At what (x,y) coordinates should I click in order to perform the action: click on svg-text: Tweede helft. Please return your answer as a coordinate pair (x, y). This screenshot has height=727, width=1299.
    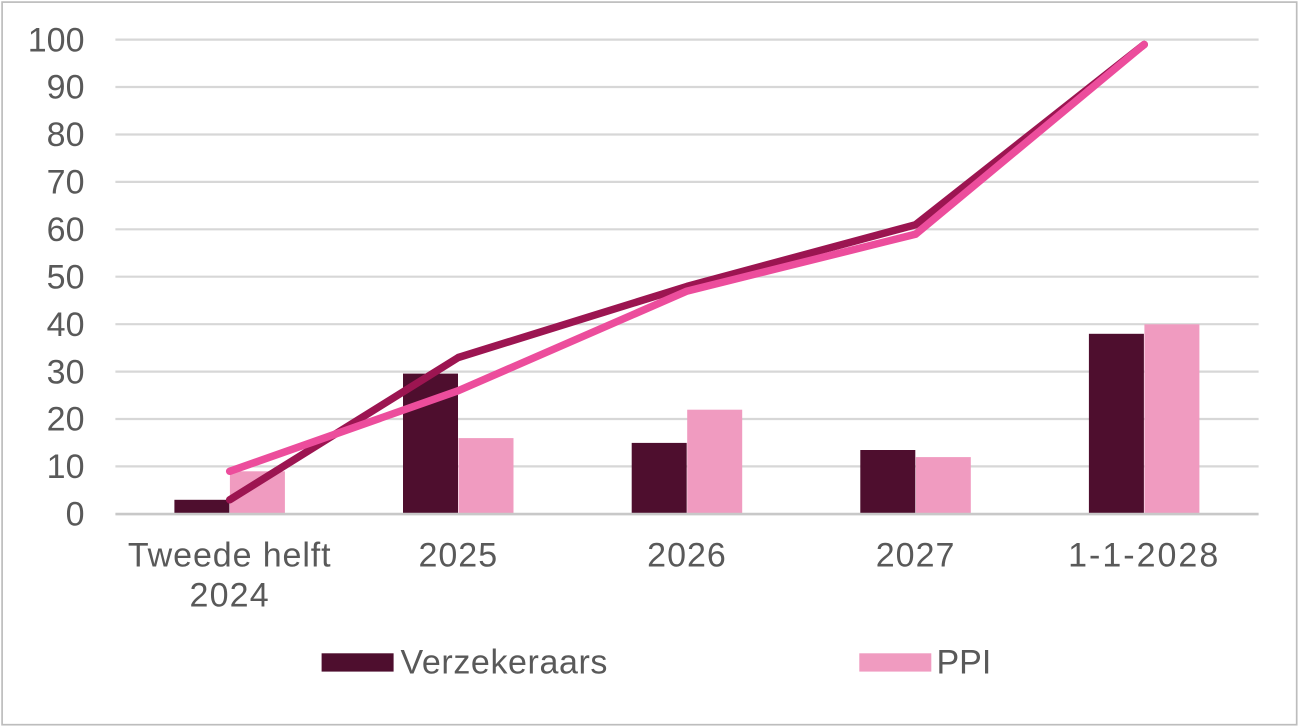
    Looking at the image, I should click on (230, 556).